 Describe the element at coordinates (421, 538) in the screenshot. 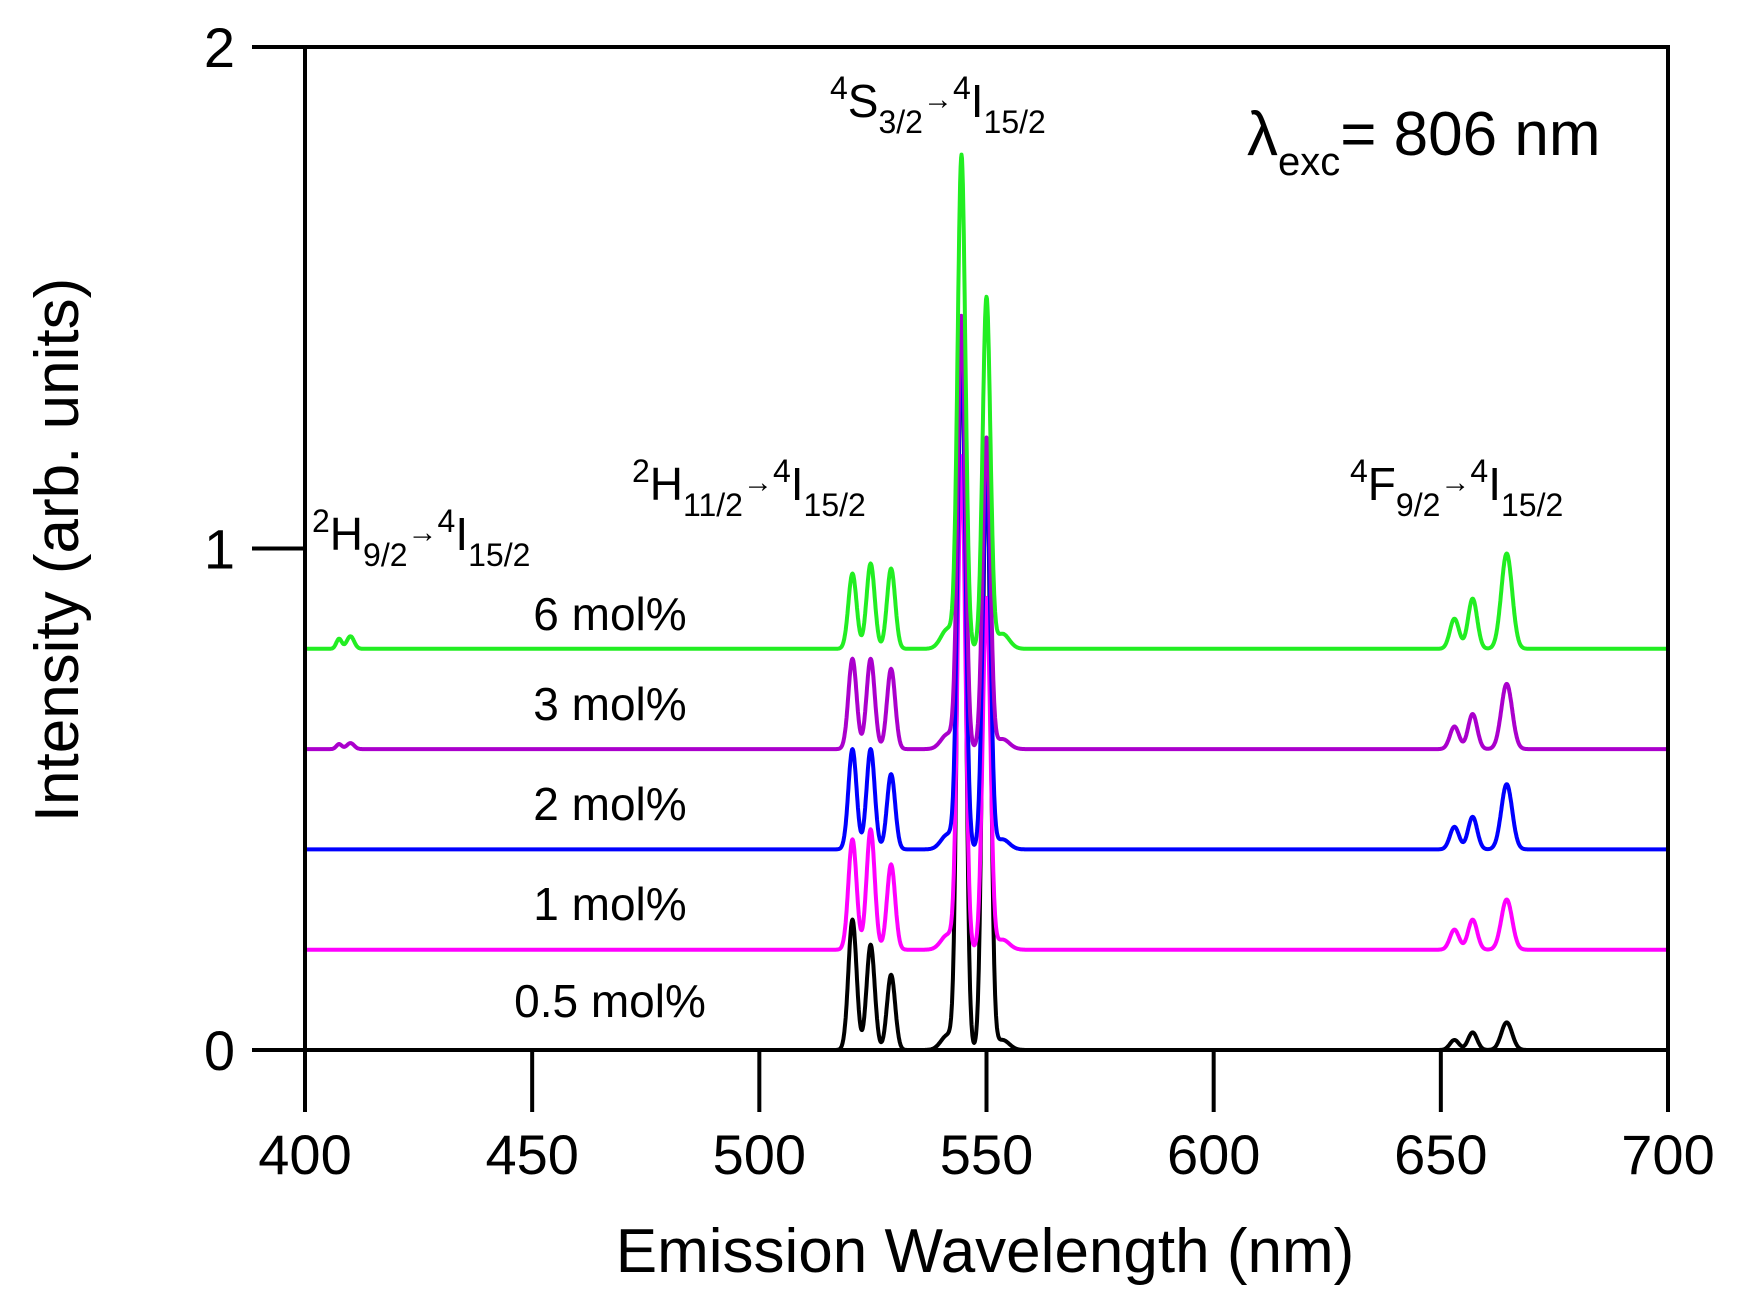

I see `transition-label: 2H9/2→4I15/2` at that location.